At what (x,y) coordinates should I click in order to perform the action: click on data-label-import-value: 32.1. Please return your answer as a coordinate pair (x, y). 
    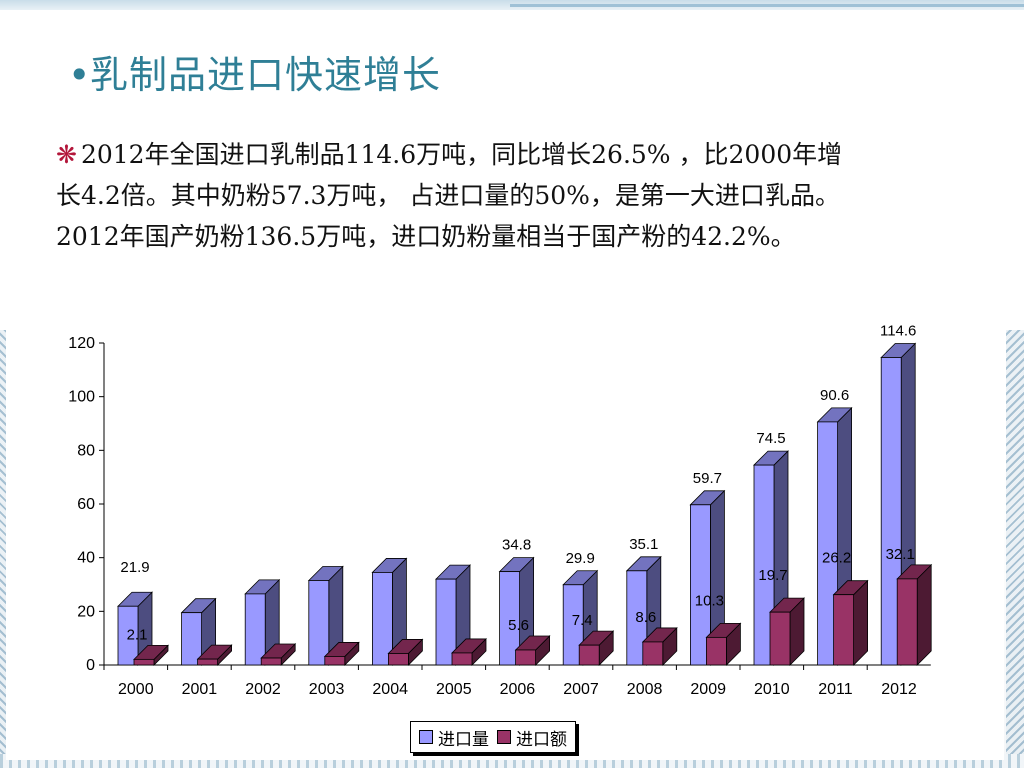
    Looking at the image, I should click on (900, 554).